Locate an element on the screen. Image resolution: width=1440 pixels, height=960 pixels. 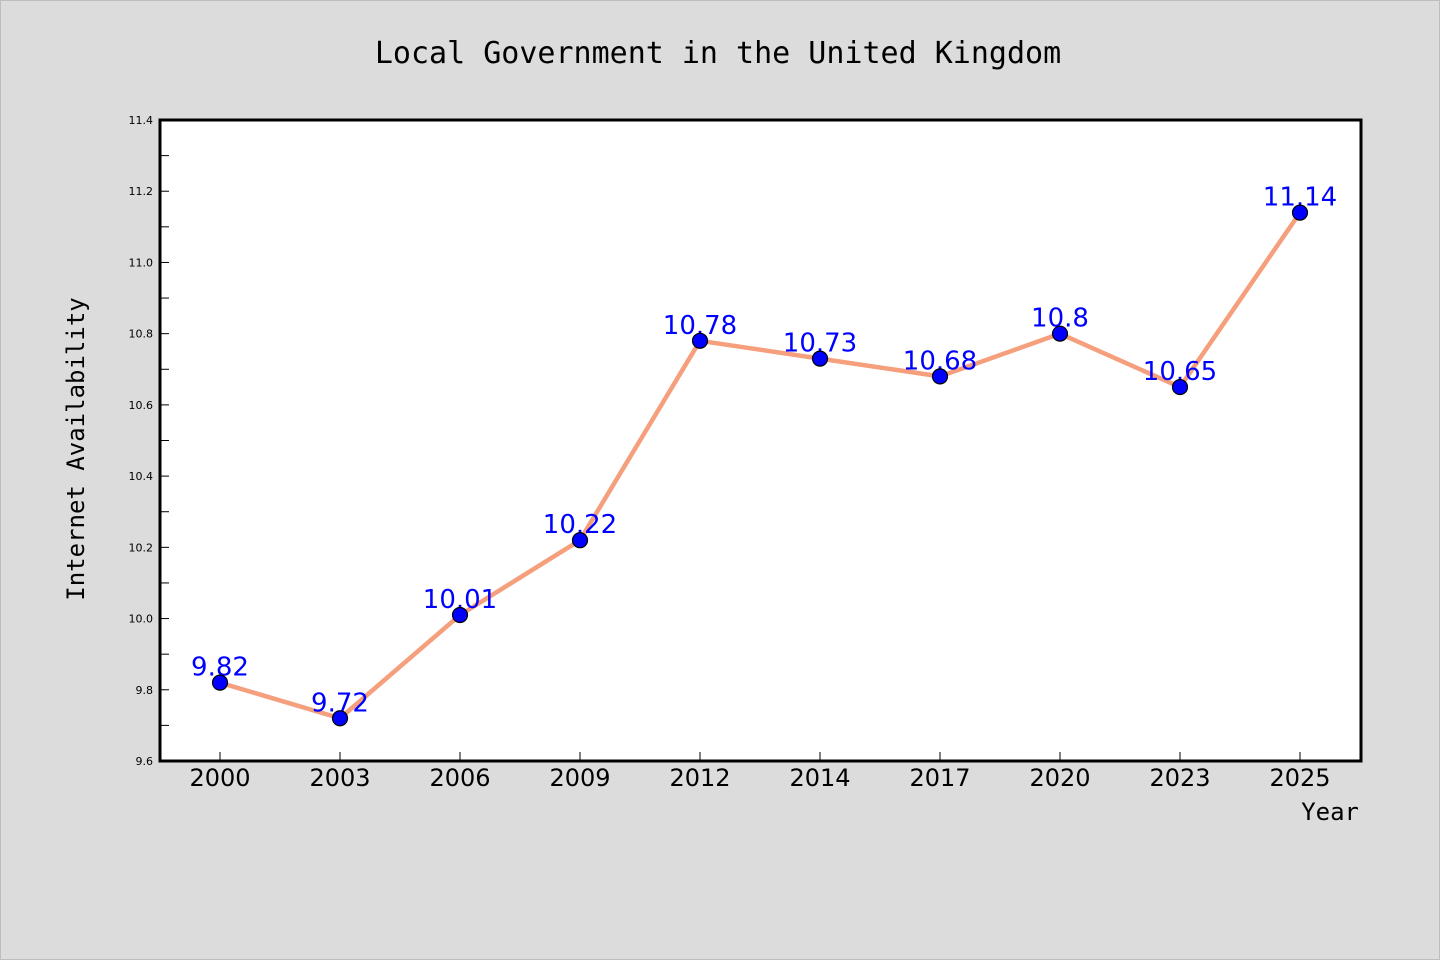
x-tick-label: 2000 is located at coordinates (219, 778).